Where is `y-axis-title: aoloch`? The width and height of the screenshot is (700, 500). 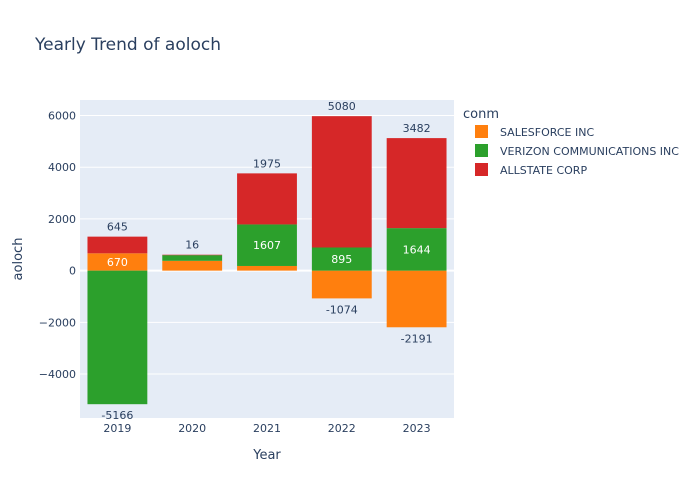
y-axis-title: aoloch is located at coordinates (18, 259).